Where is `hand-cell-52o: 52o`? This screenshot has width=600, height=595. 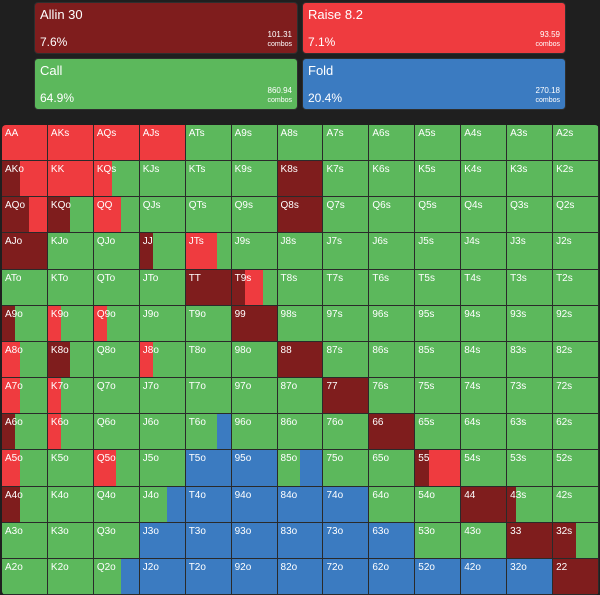
hand-cell-52o: 52o is located at coordinates (438, 576).